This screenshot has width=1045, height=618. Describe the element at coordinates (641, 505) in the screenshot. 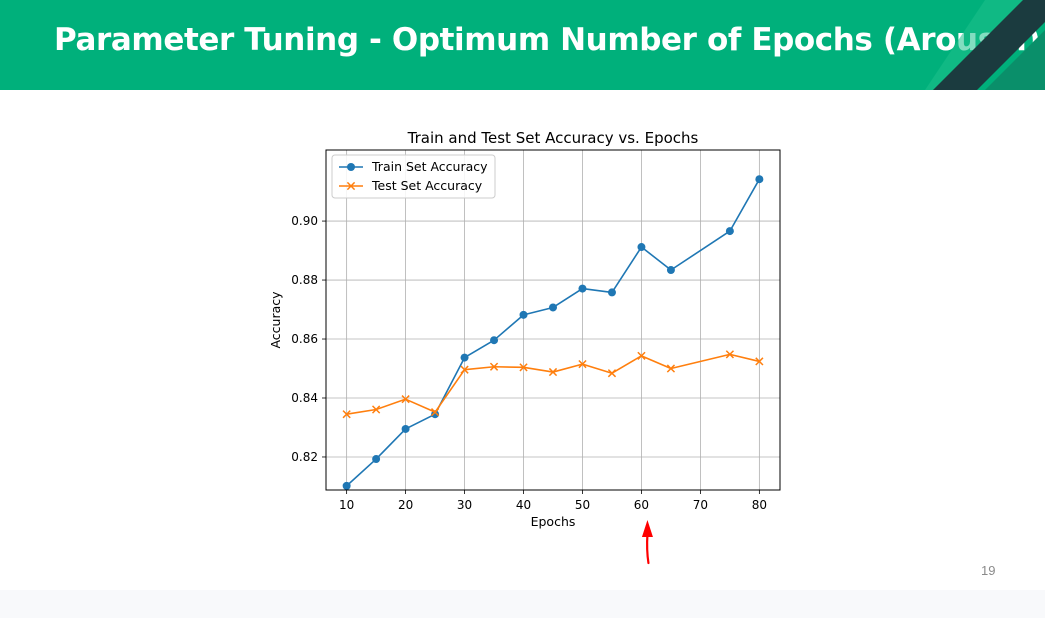

I see `x-tick-label: 60` at that location.